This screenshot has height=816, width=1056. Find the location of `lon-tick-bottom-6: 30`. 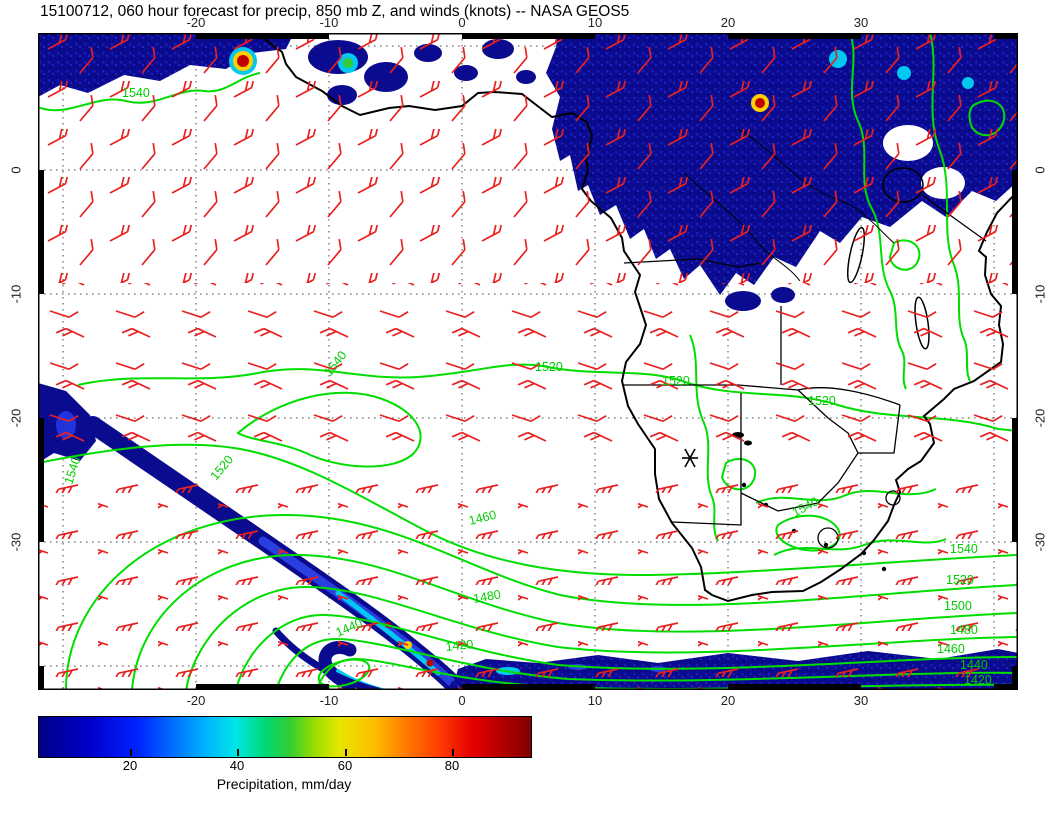

lon-tick-bottom-6: 30 is located at coordinates (861, 700).